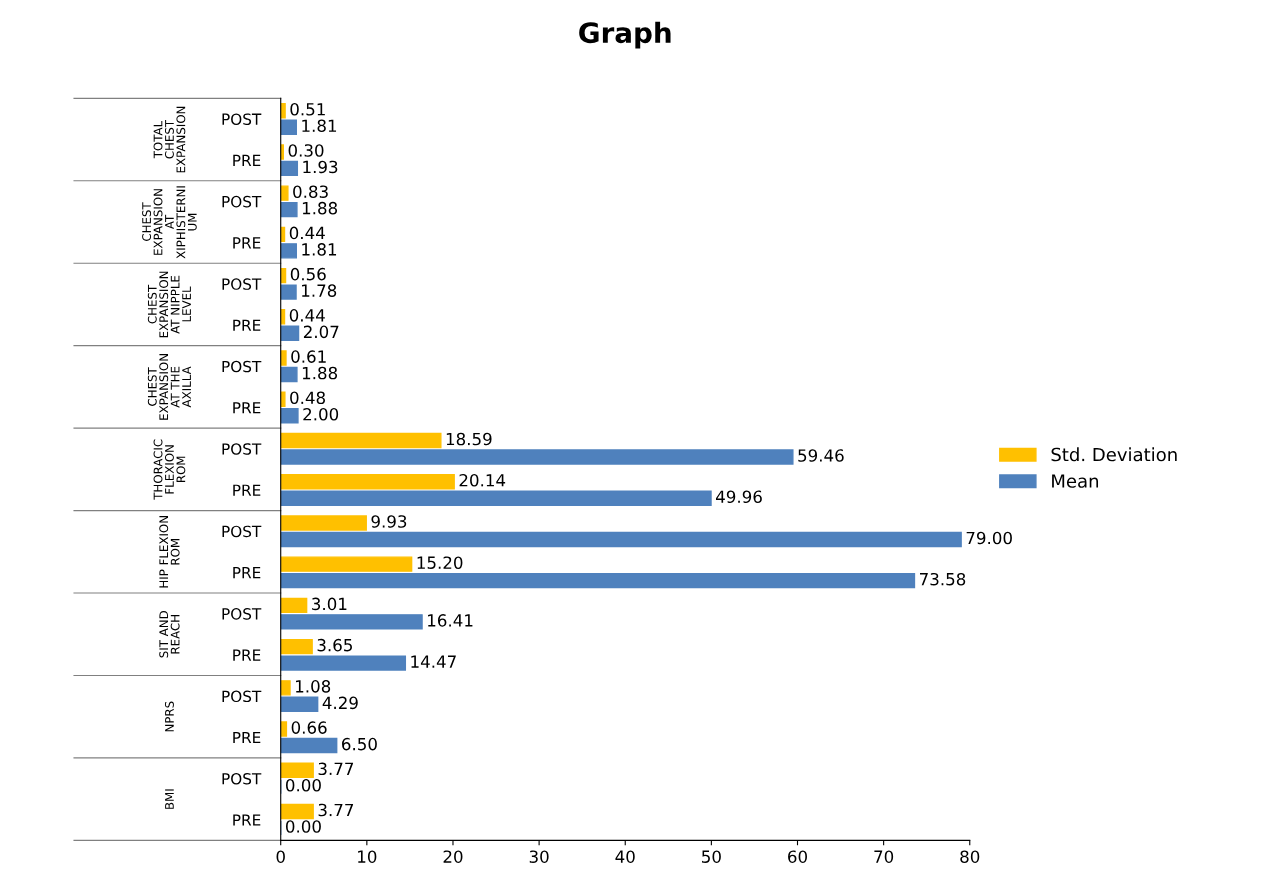 The image size is (1276, 894). What do you see at coordinates (169, 552) in the screenshot?
I see `text: HIP FLEXION ROM` at bounding box center [169, 552].